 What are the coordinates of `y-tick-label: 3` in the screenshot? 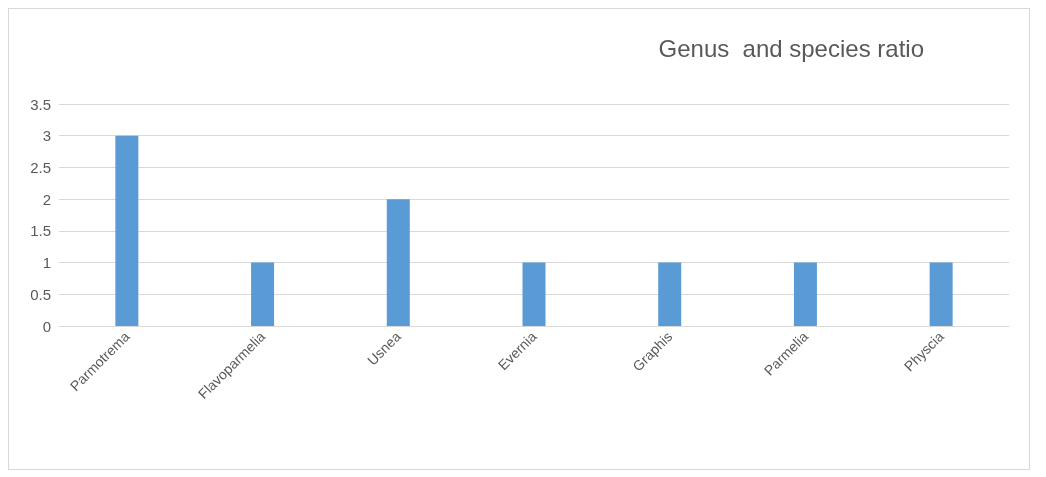 It's located at (46, 136).